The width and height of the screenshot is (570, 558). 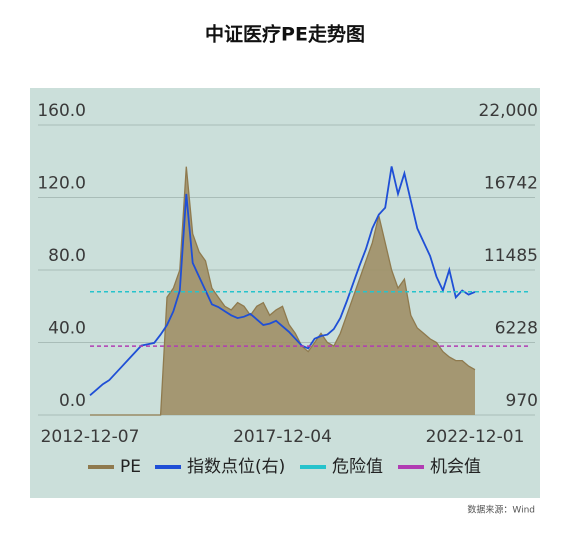 I want to click on y2-tick-label: 11485, so click(x=511, y=256).